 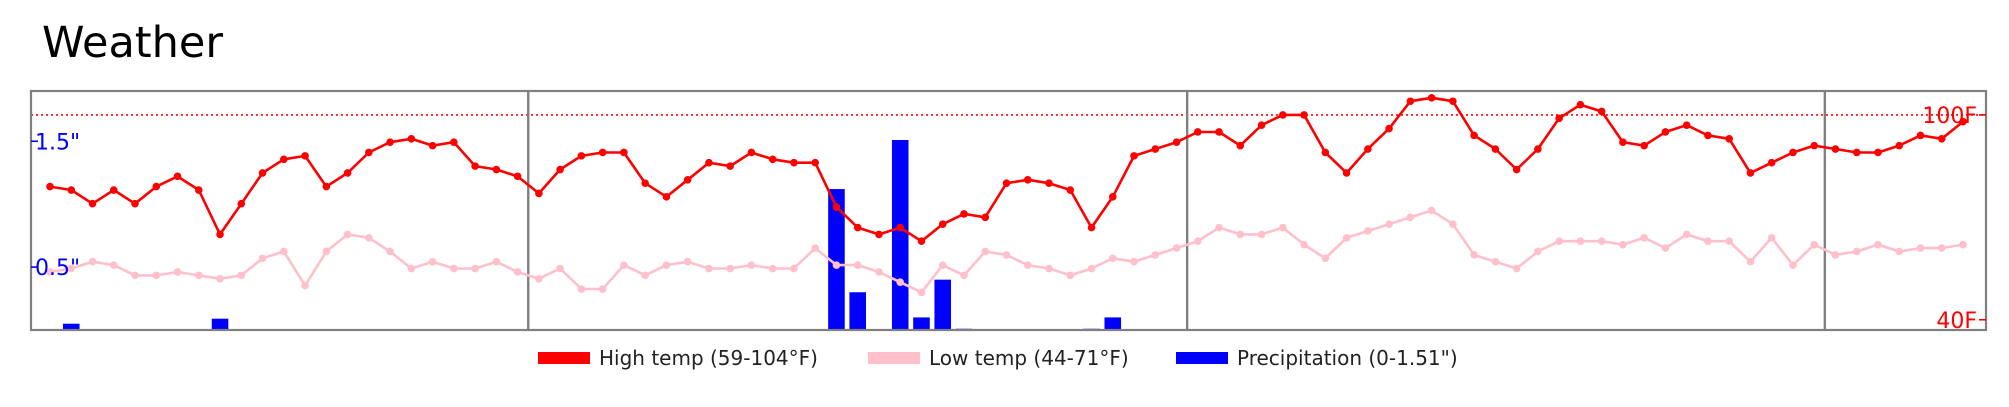 I want to click on legend-item: Low temp (44-71°F), so click(x=998, y=358).